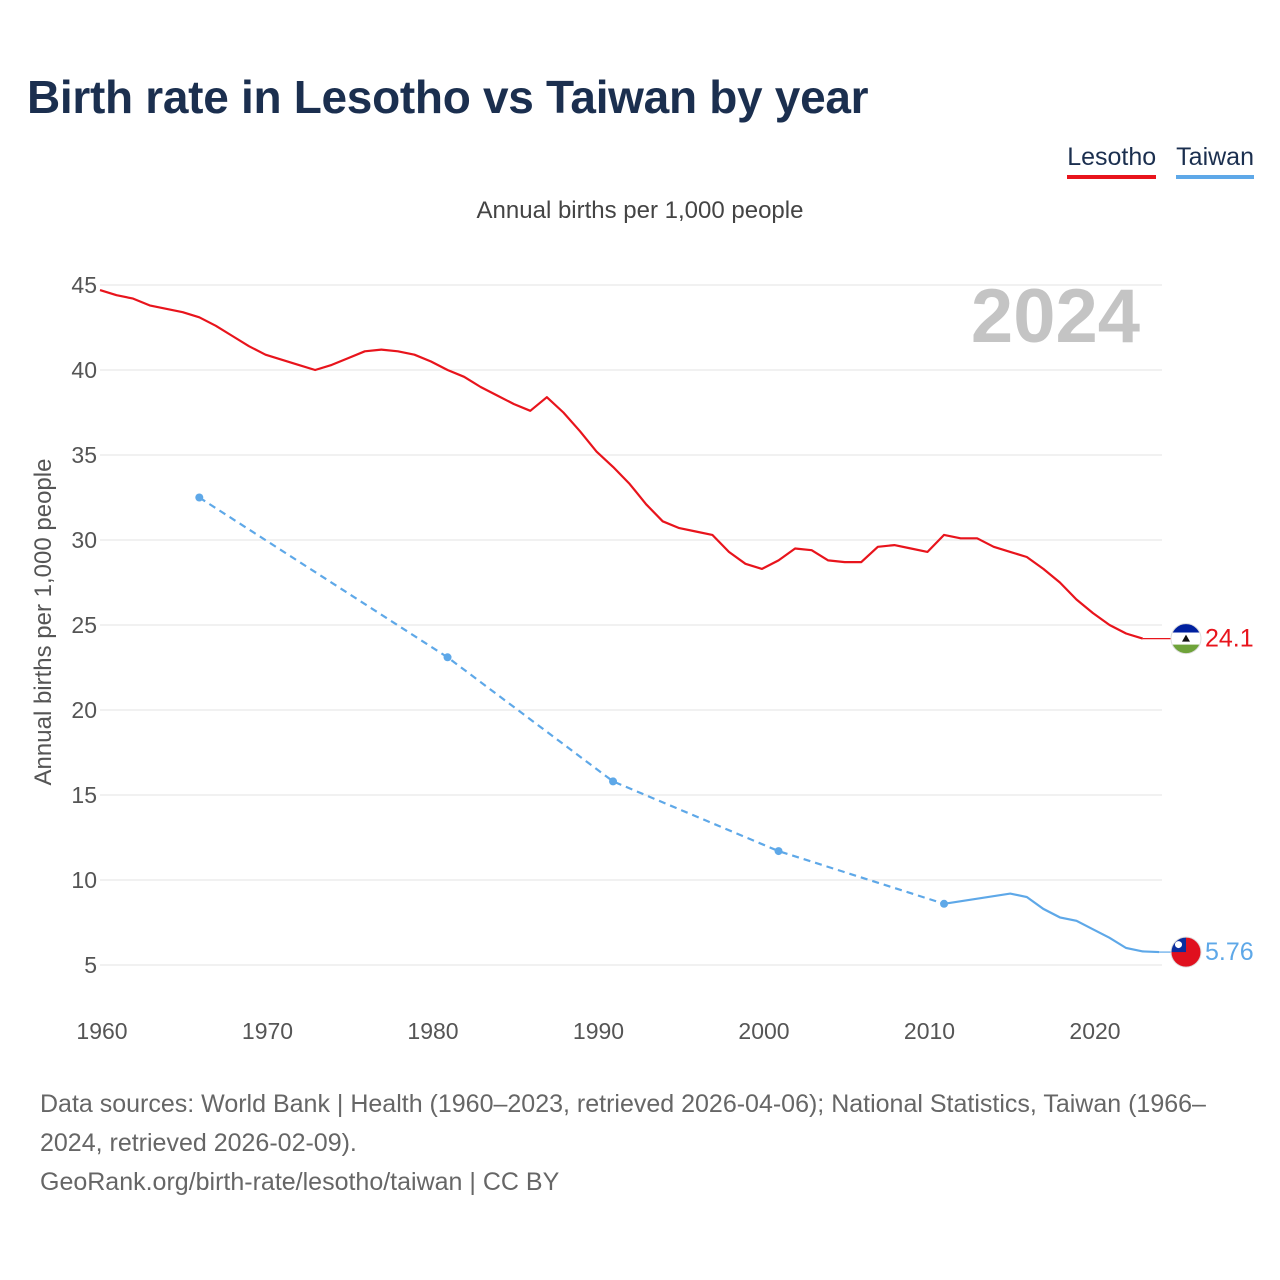 The height and width of the screenshot is (1280, 1280). I want to click on y-tick-label: 40, so click(84, 370).